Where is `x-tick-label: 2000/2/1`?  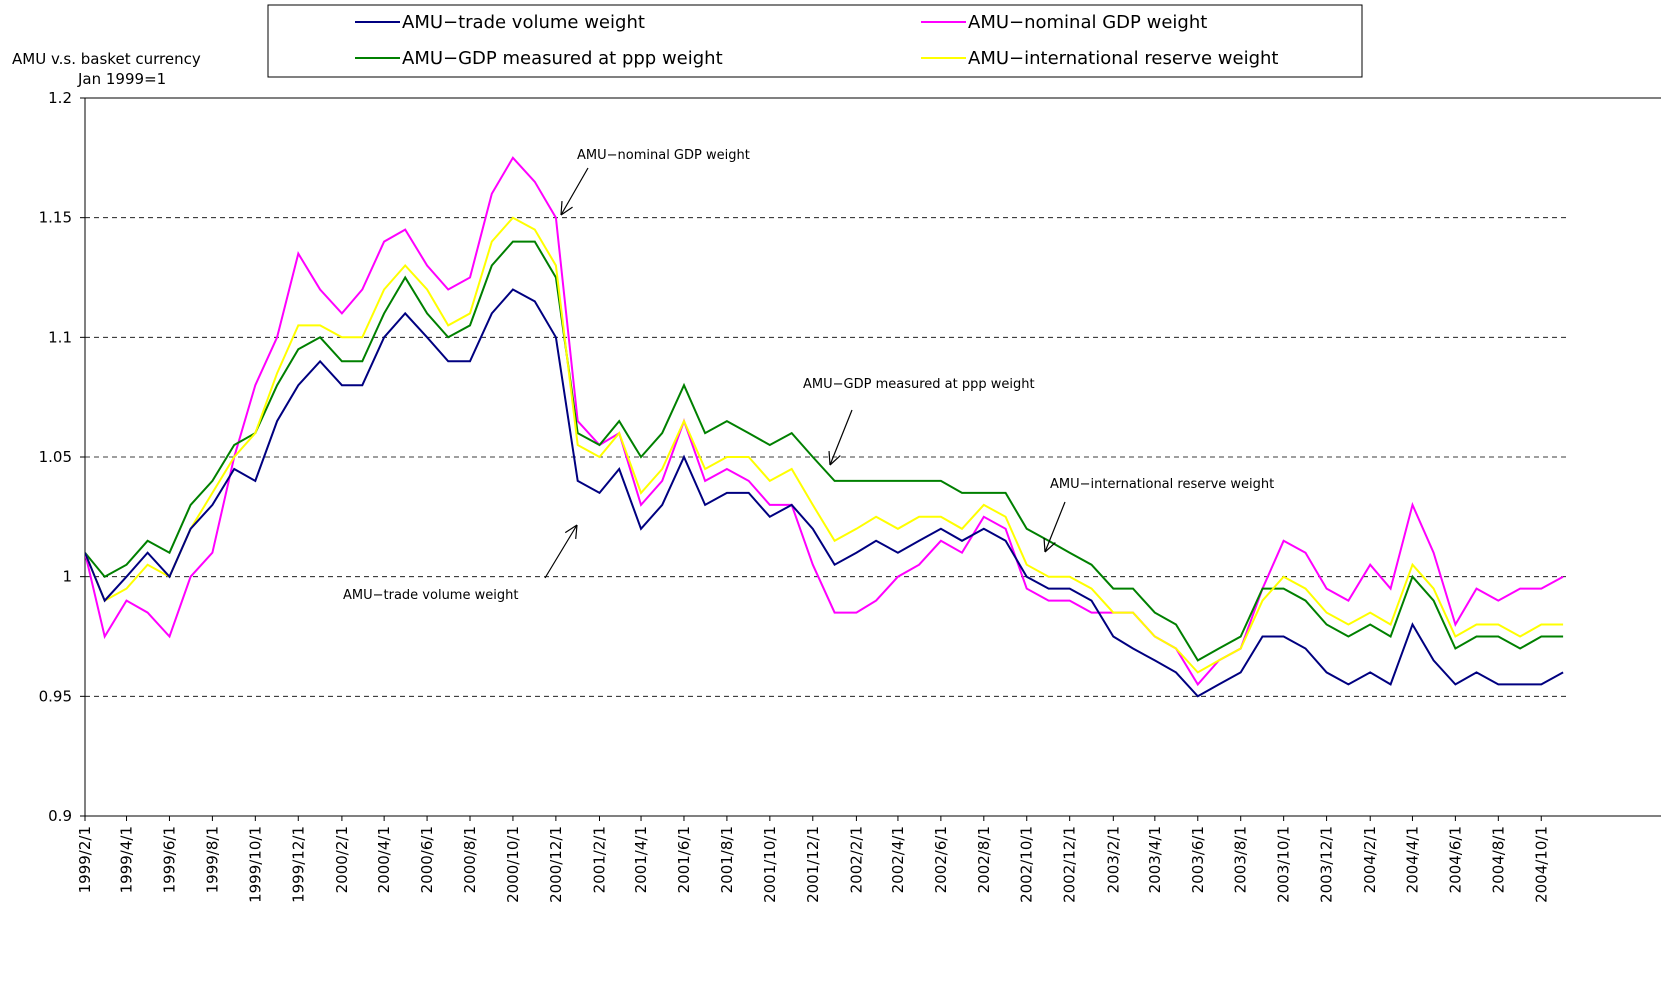
x-tick-label: 2000/2/1 is located at coordinates (342, 859).